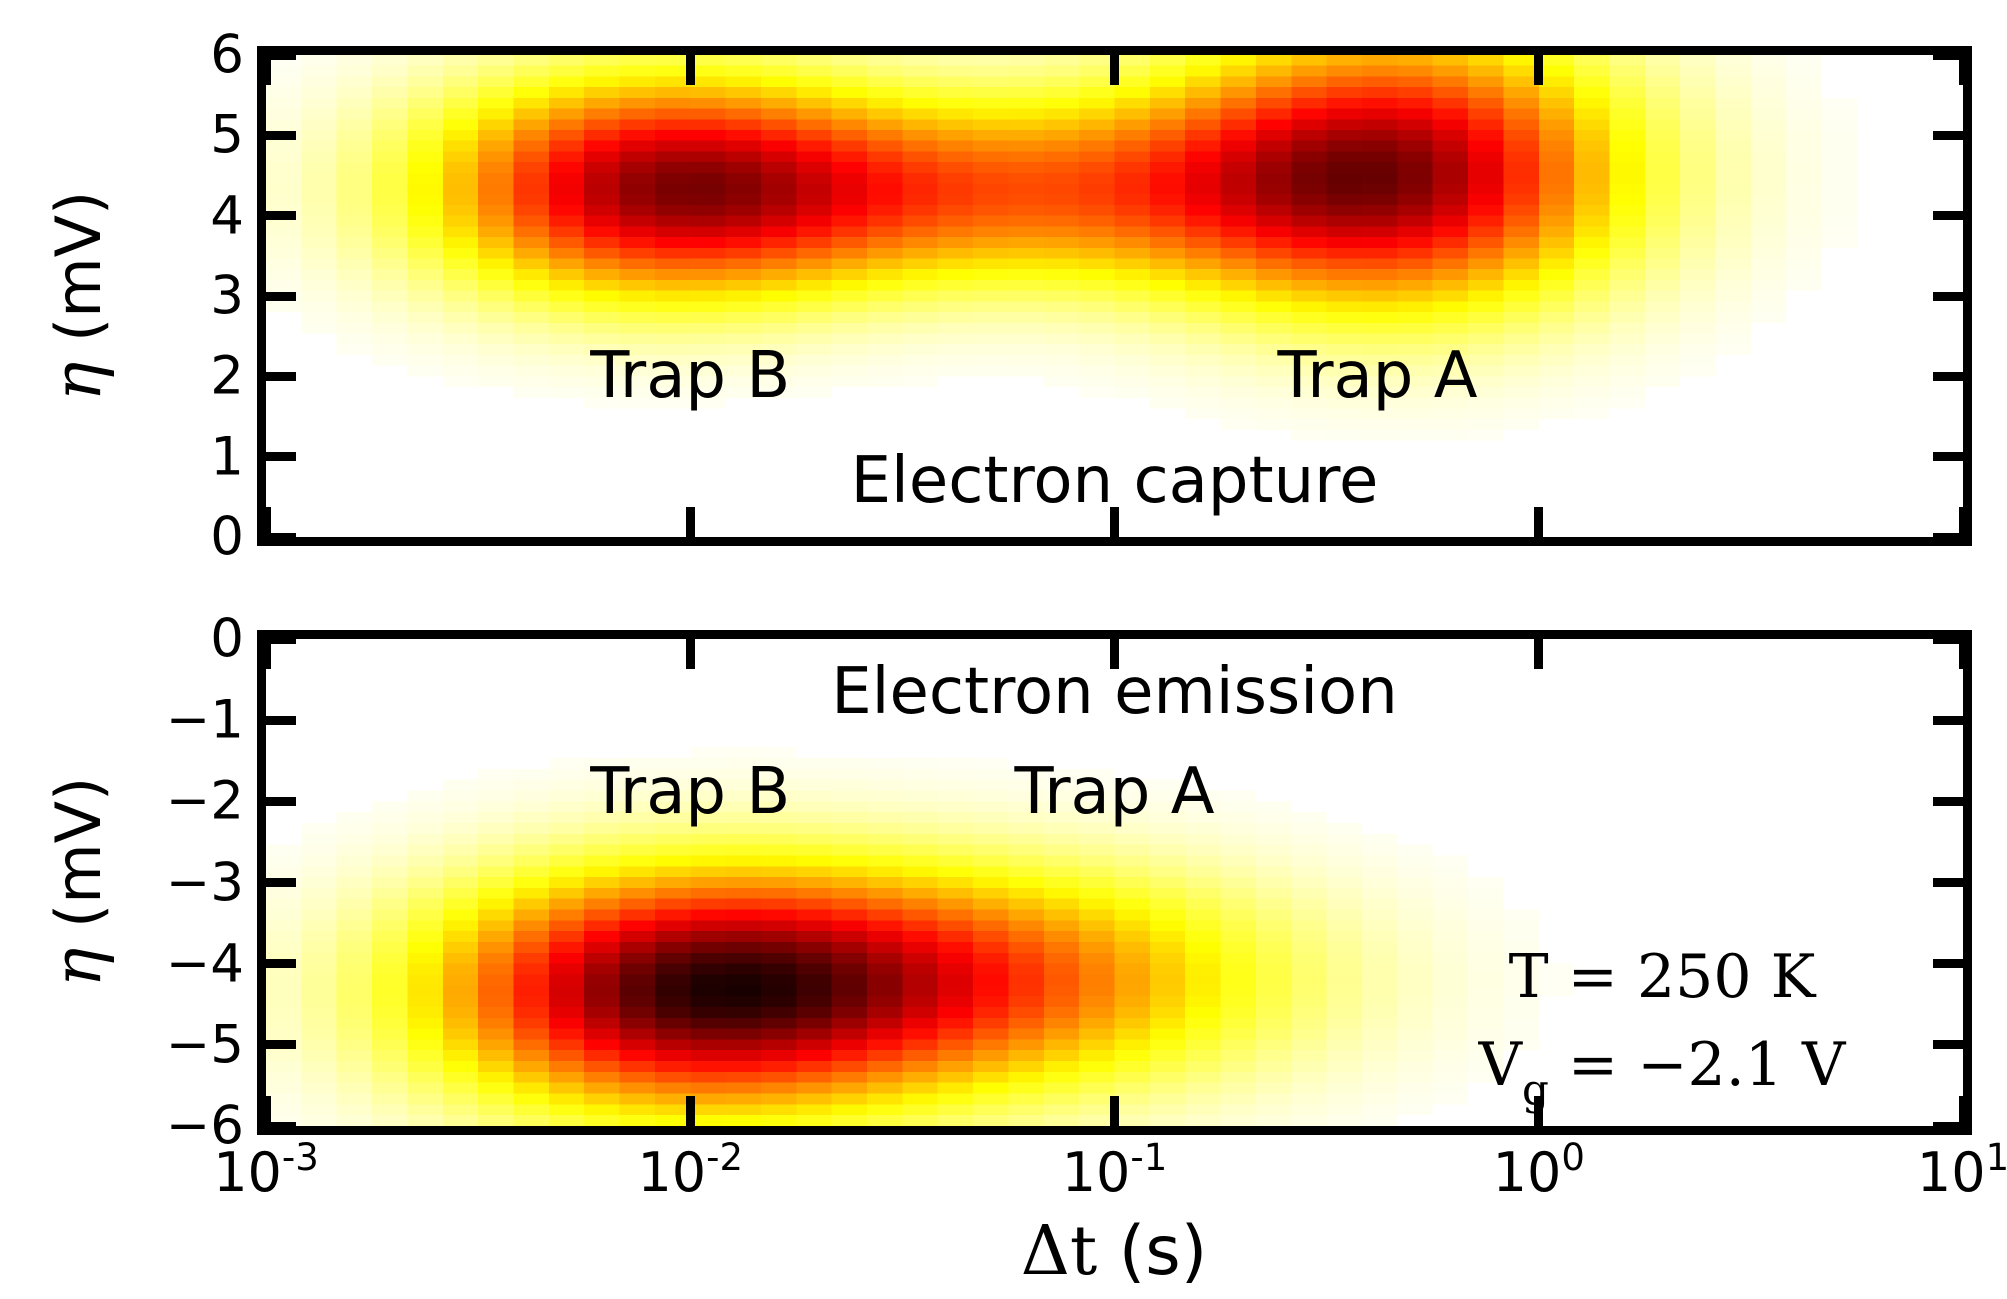 The height and width of the screenshot is (1299, 2007). Describe the element at coordinates (1961, 1170) in the screenshot. I see `x-tick-label-10e1: 10¹` at that location.